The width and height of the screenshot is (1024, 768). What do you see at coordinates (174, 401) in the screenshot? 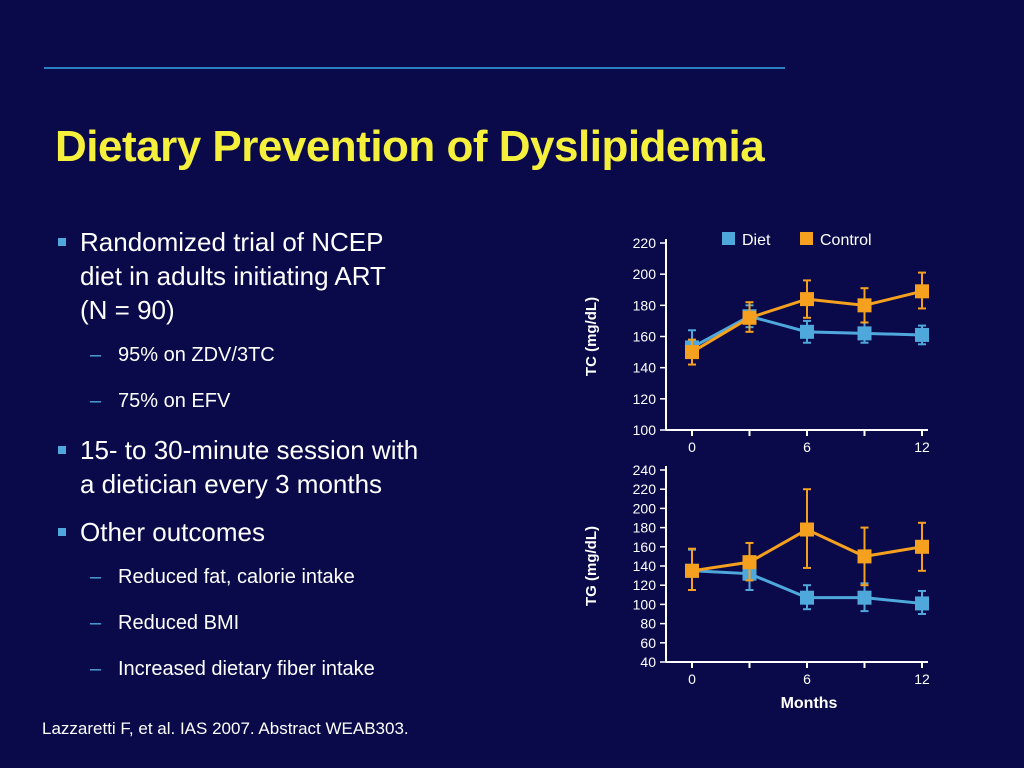
I see `sub-bullet-text: 75% on EFV` at bounding box center [174, 401].